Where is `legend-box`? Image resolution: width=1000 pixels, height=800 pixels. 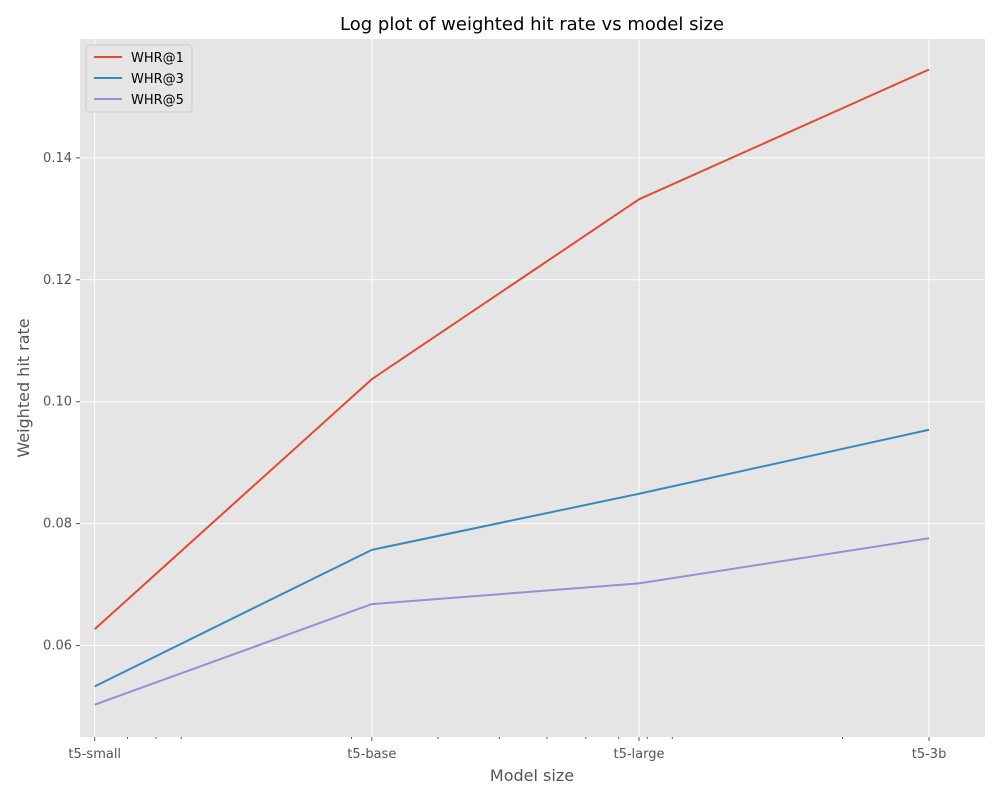 legend-box is located at coordinates (139, 78).